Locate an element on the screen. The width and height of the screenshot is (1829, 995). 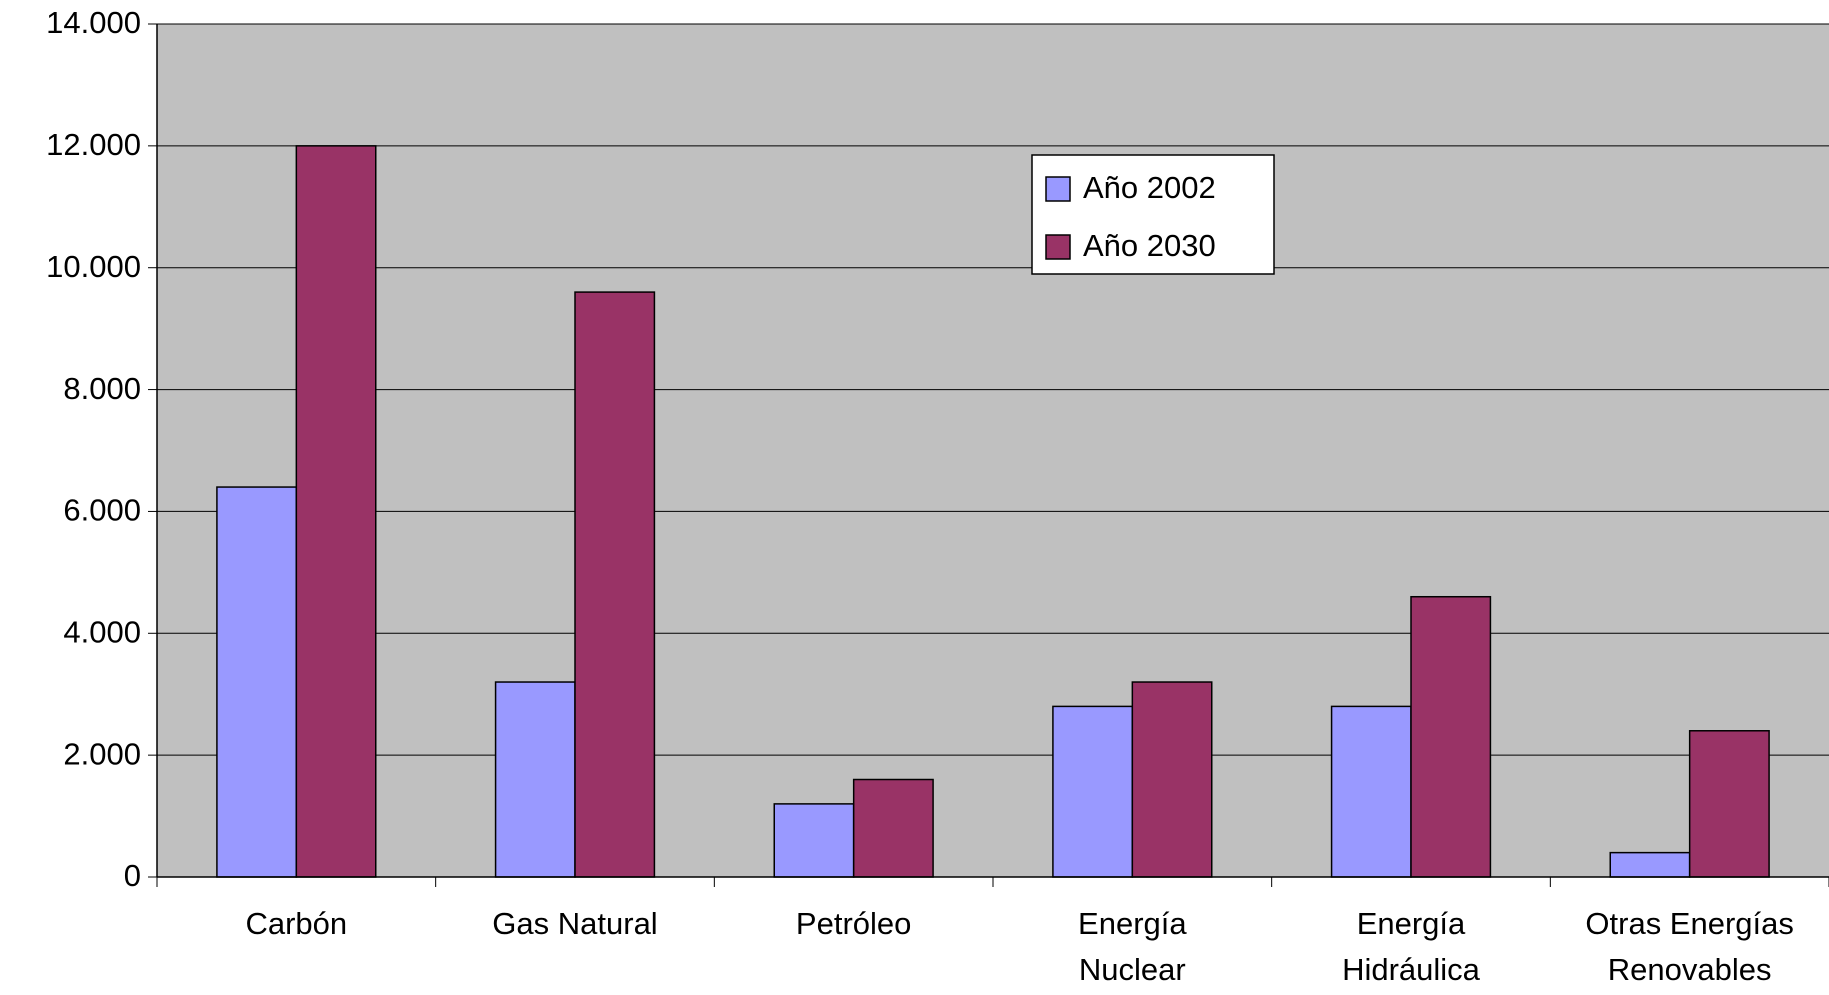
x-tick-label: Energía Hidráulica is located at coordinates (1411, 946).